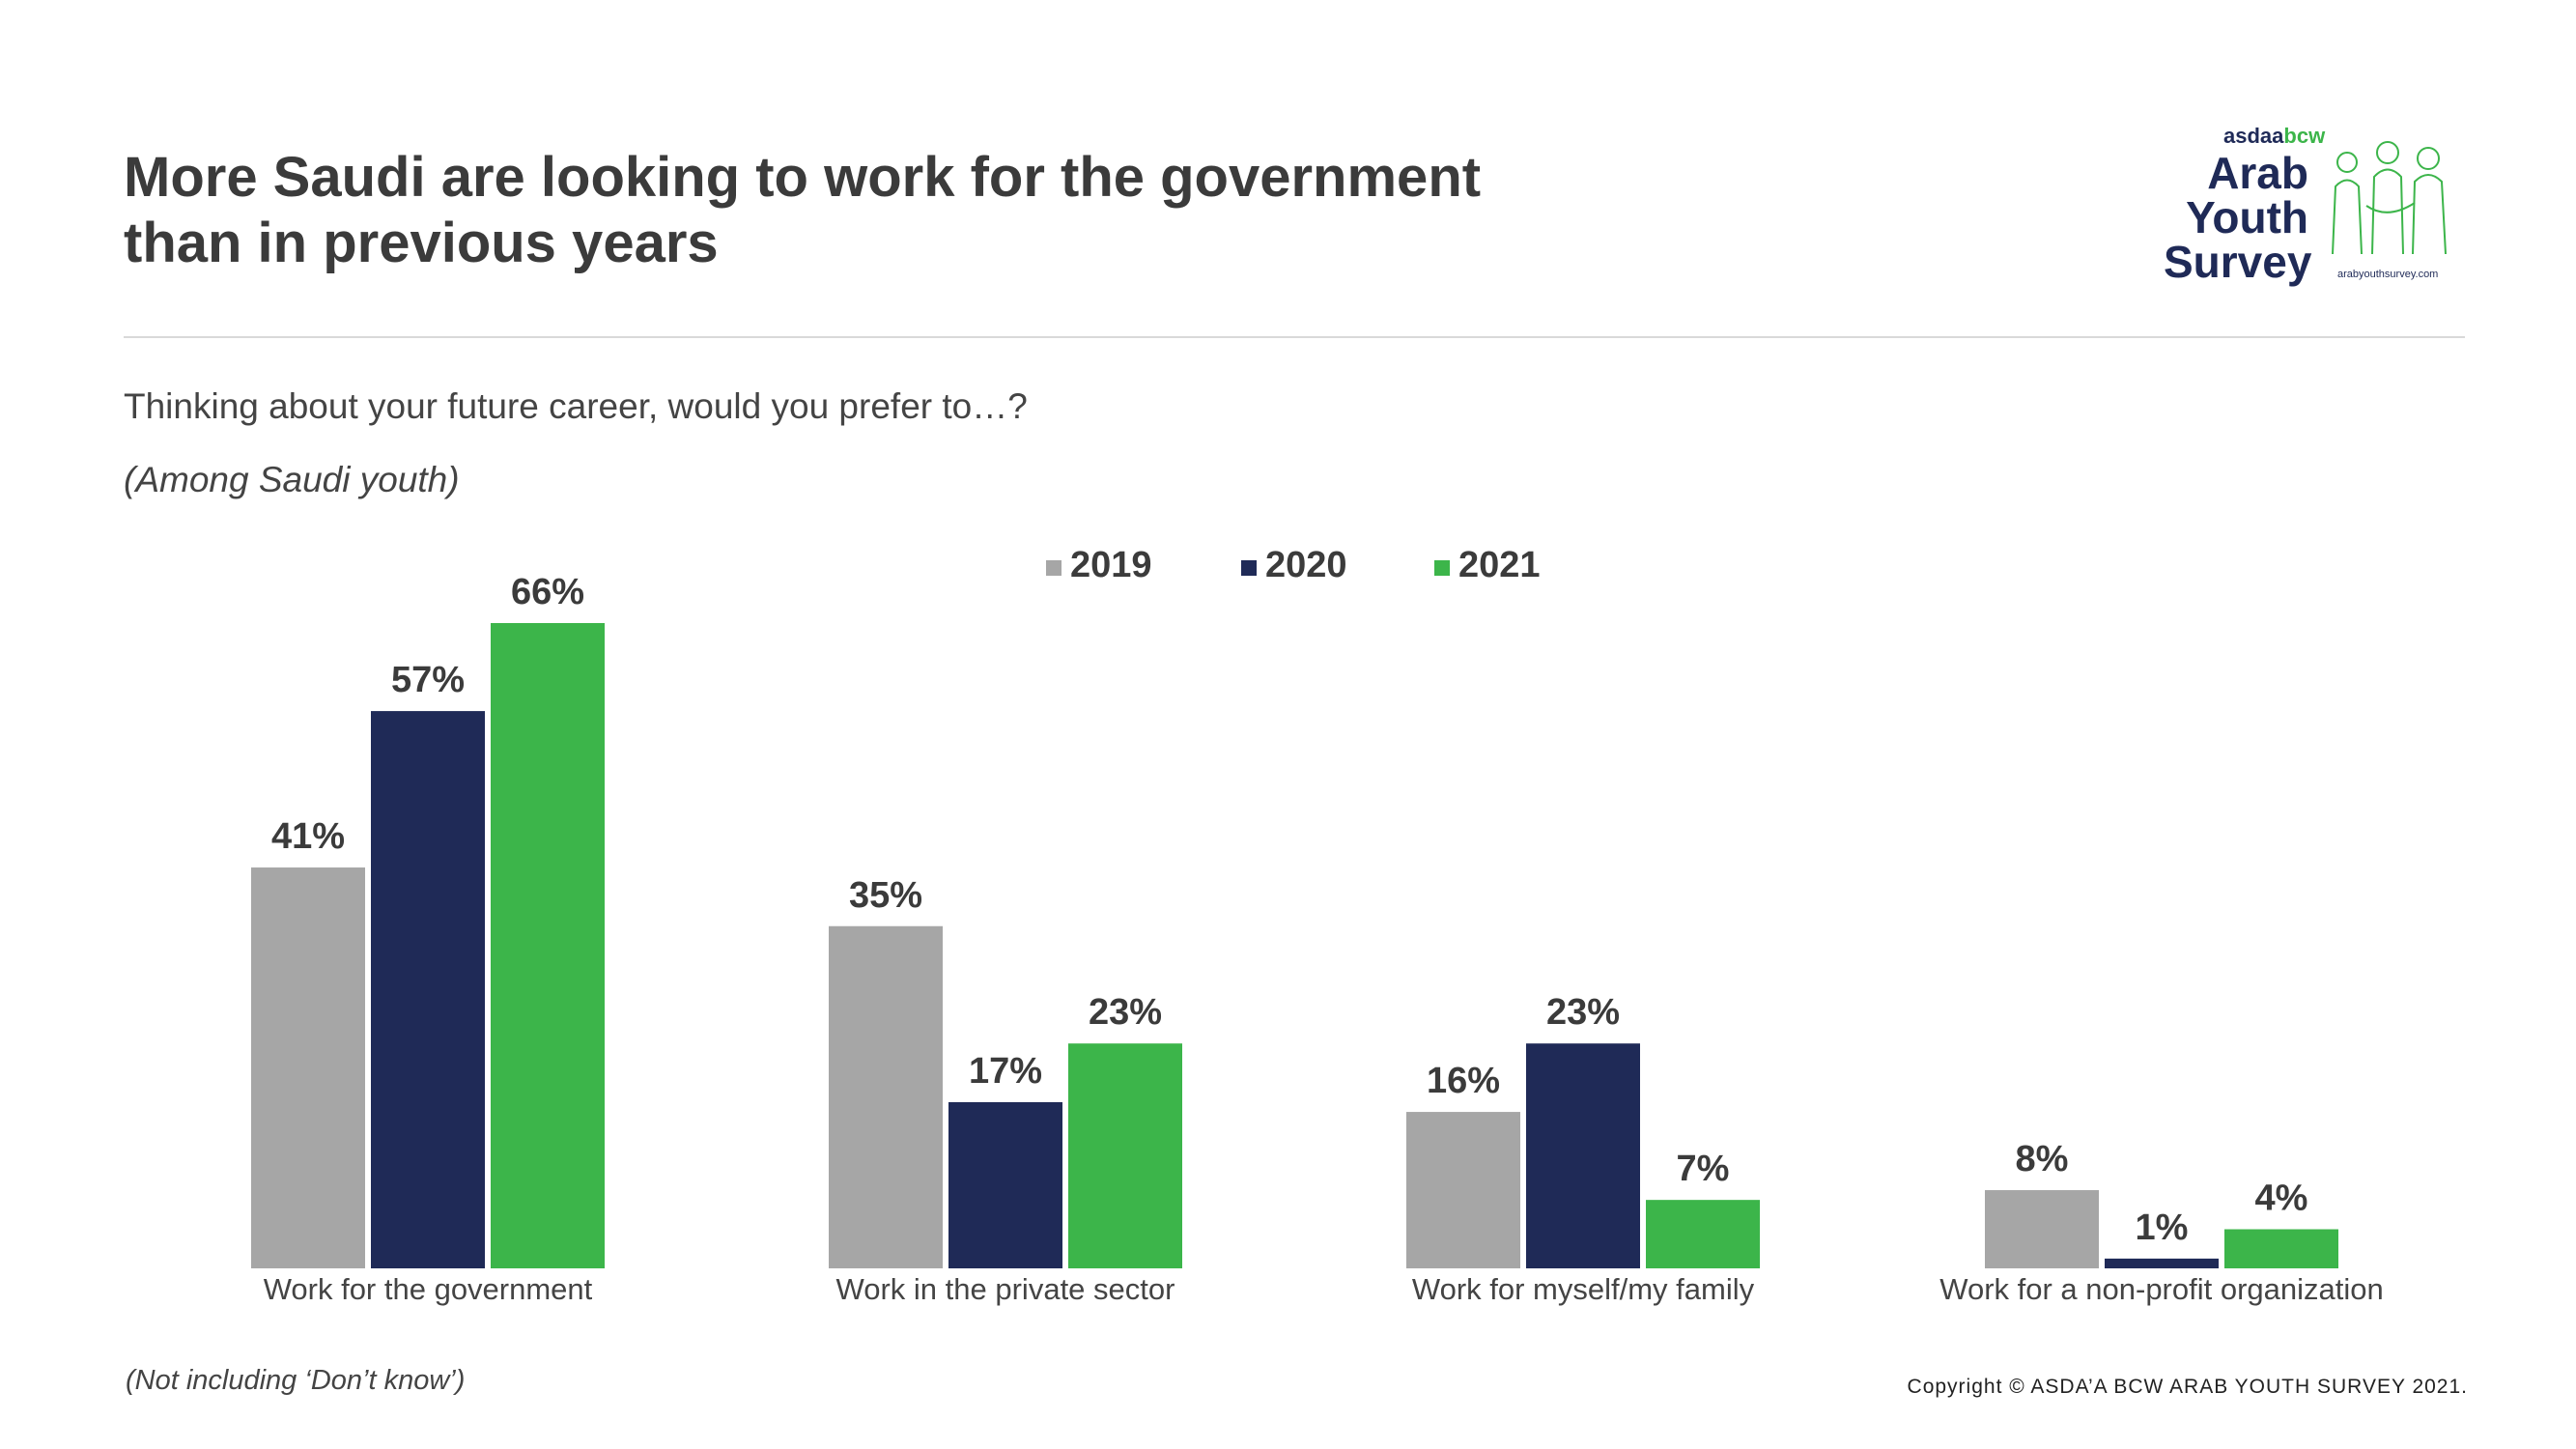  Describe the element at coordinates (1499, 565) in the screenshot. I see `legend-label-2021: 2021` at that location.